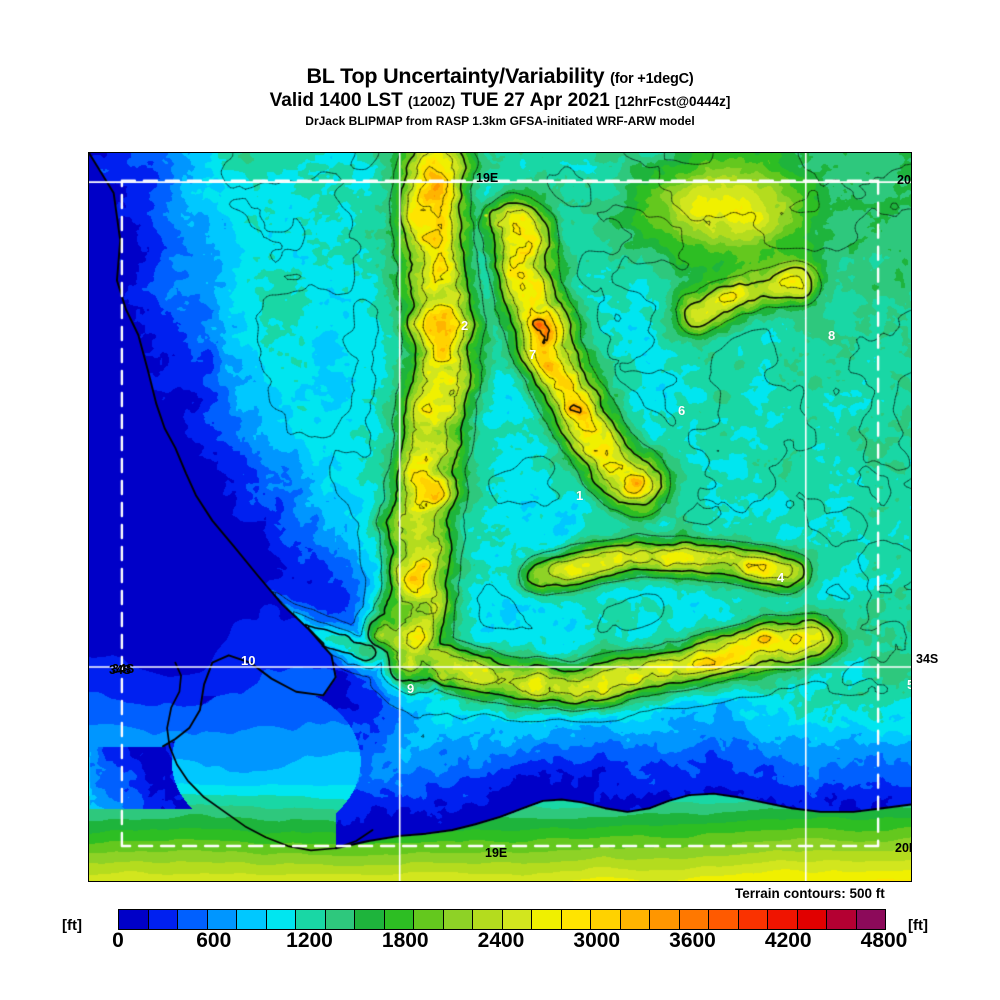  What do you see at coordinates (535, 100) in the screenshot?
I see `valid-date: TUE 27 Apr 2021` at bounding box center [535, 100].